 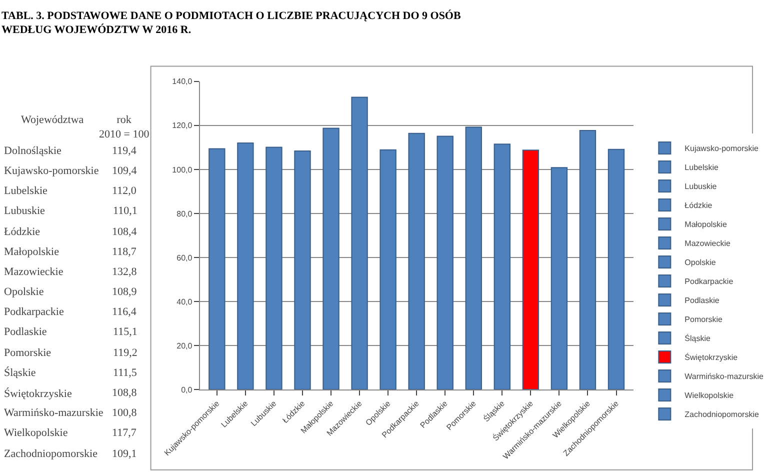 What do you see at coordinates (125, 393) in the screenshot?
I see `text: 108,8` at bounding box center [125, 393].